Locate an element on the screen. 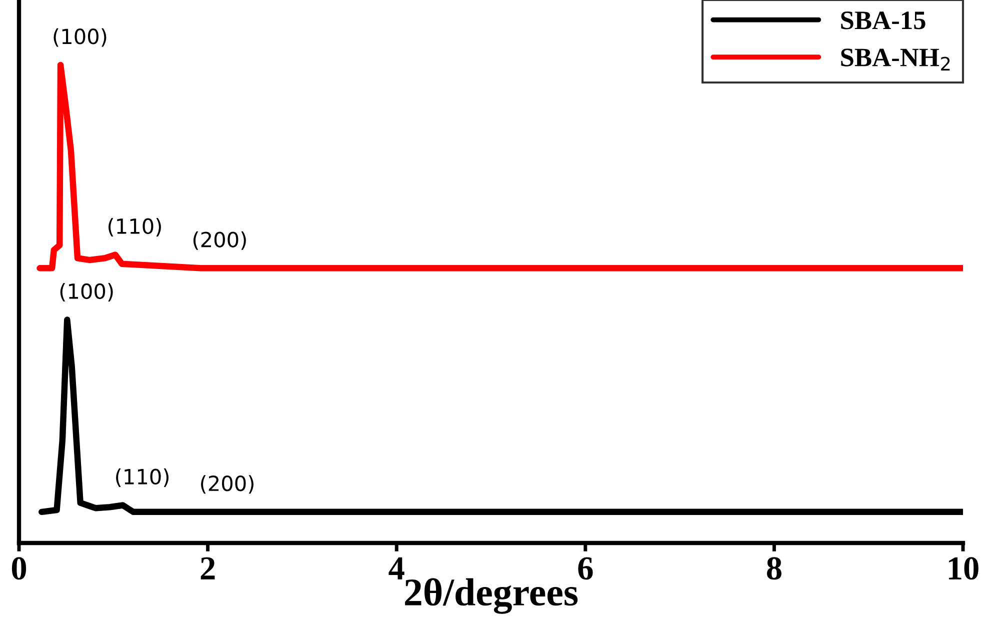 The width and height of the screenshot is (997, 617). x-tick-label: 10 is located at coordinates (963, 568).